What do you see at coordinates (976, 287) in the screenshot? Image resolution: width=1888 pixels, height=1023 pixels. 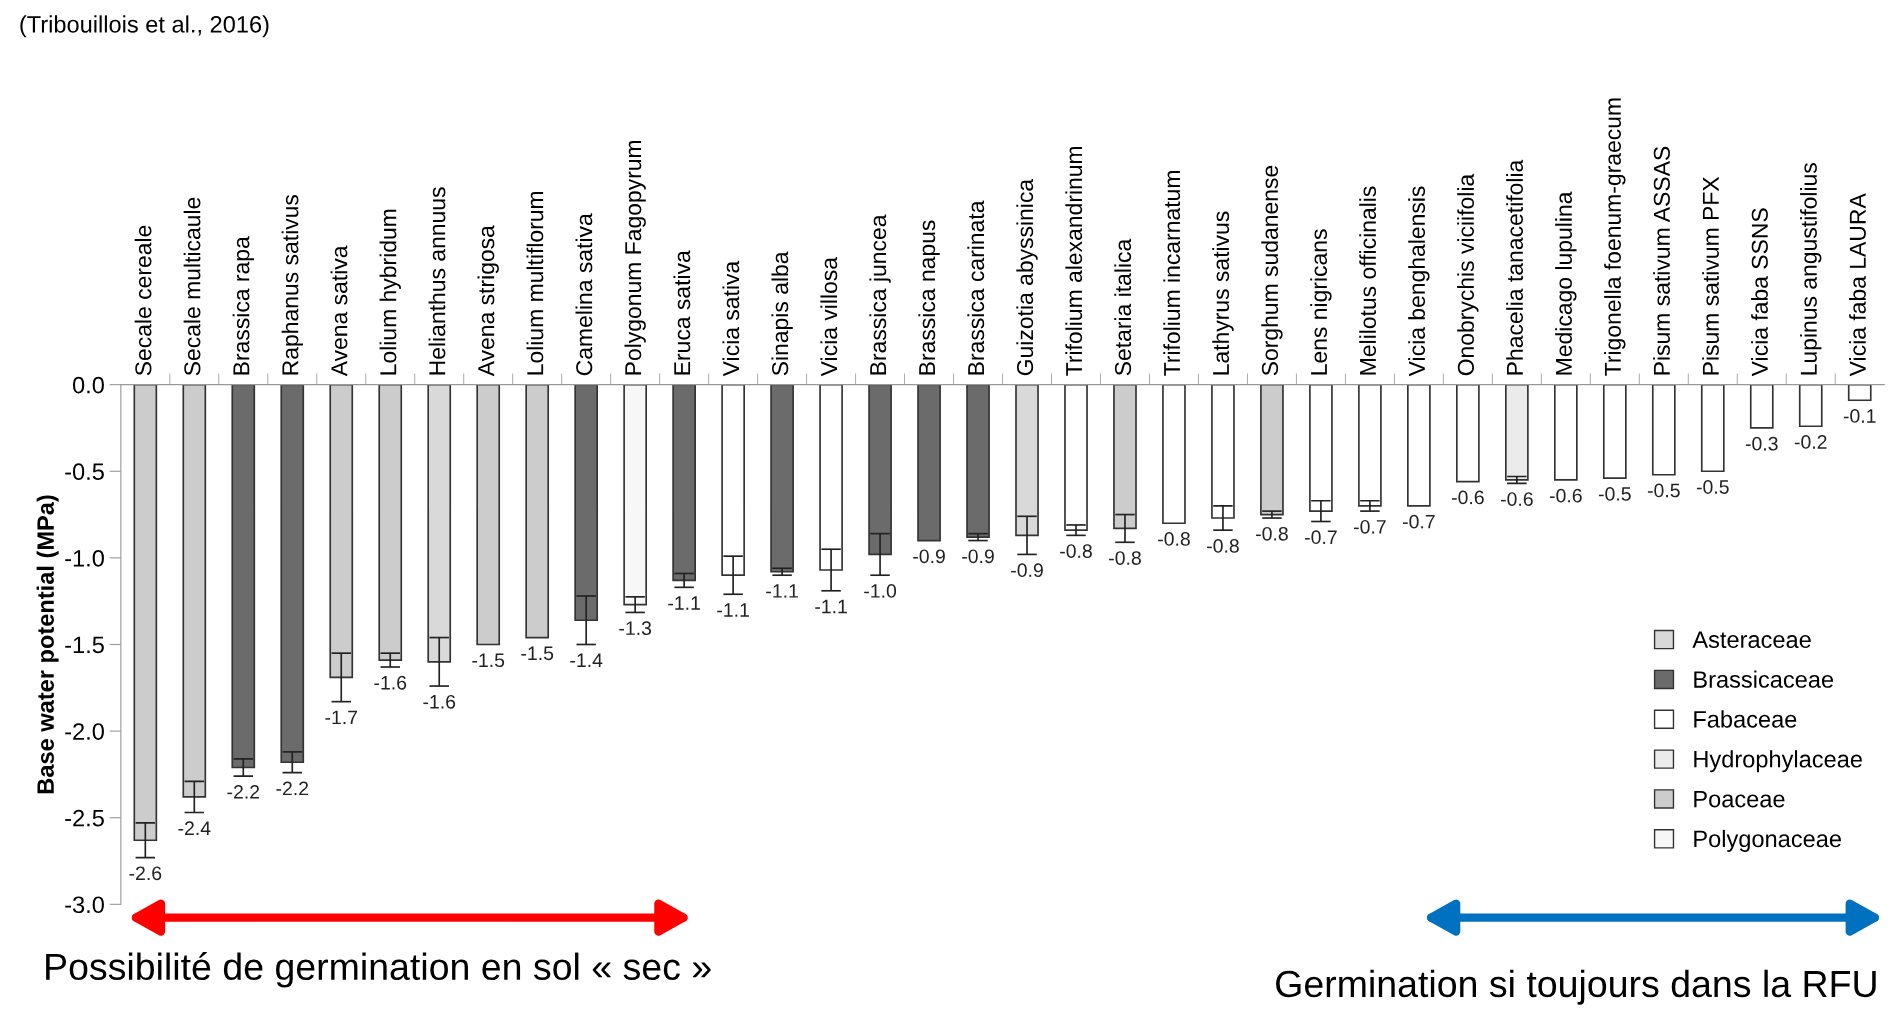 I see `x-tick-label: Brassica carinata` at bounding box center [976, 287].